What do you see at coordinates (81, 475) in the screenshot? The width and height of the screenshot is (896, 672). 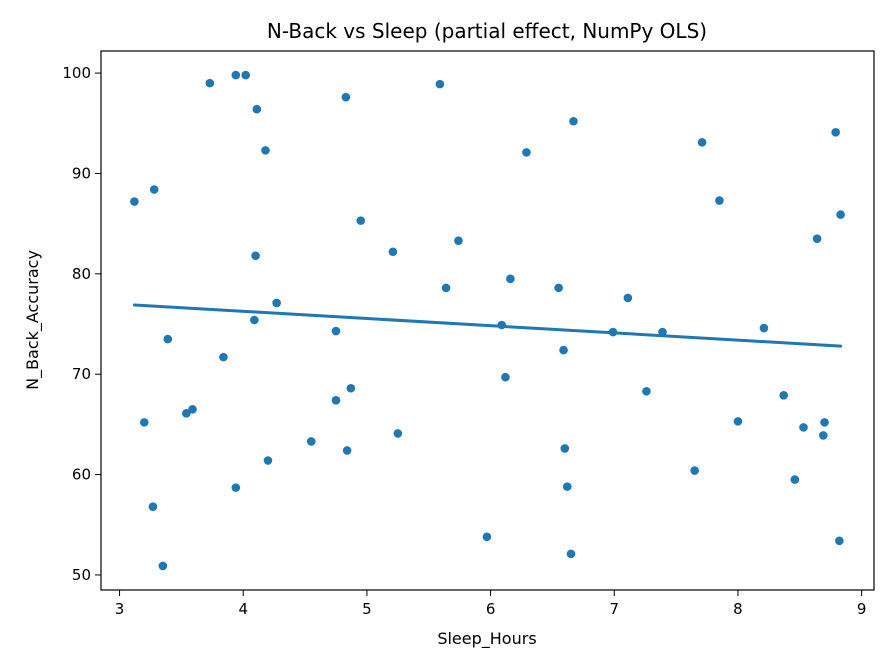 I see `y-tick-label: 60` at bounding box center [81, 475].